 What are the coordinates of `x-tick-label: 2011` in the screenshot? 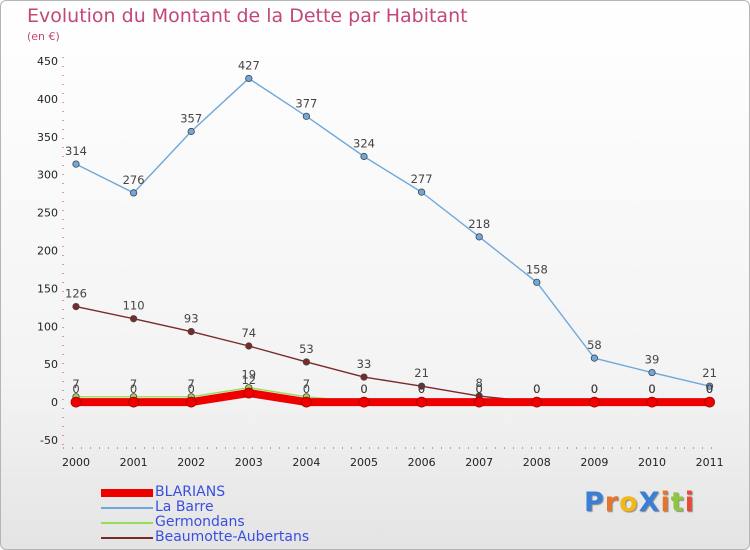 It's located at (710, 462).